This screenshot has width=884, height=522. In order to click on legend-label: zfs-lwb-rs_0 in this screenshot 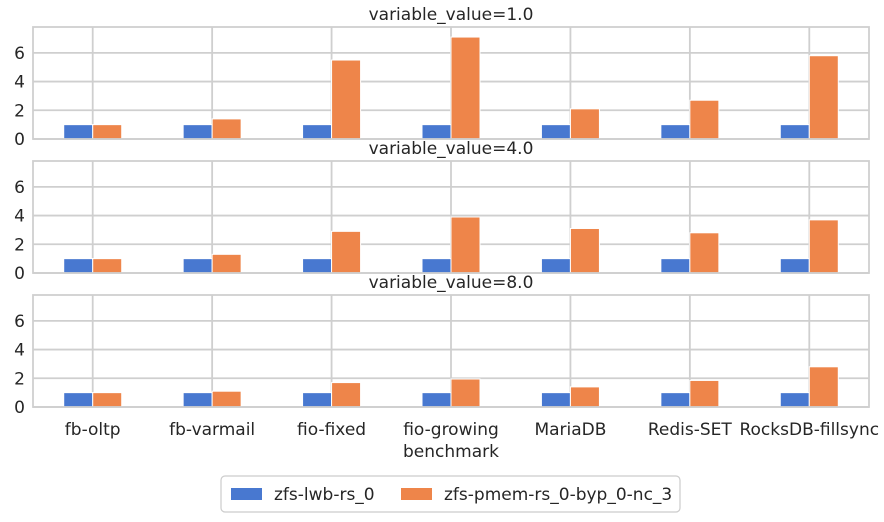, I will do `click(324, 495)`.